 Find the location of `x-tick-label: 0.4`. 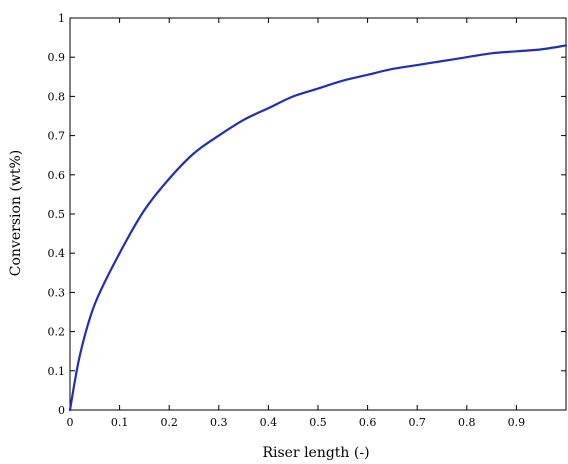

x-tick-label: 0.4 is located at coordinates (269, 422).